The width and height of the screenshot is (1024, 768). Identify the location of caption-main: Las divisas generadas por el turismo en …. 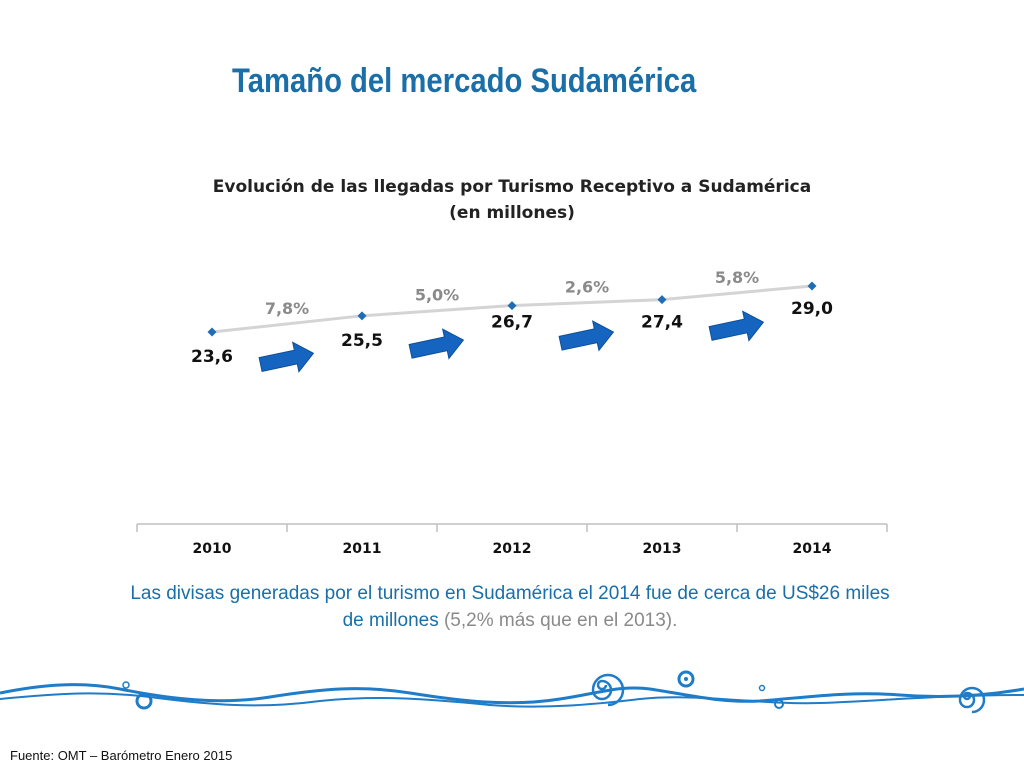
(510, 607).